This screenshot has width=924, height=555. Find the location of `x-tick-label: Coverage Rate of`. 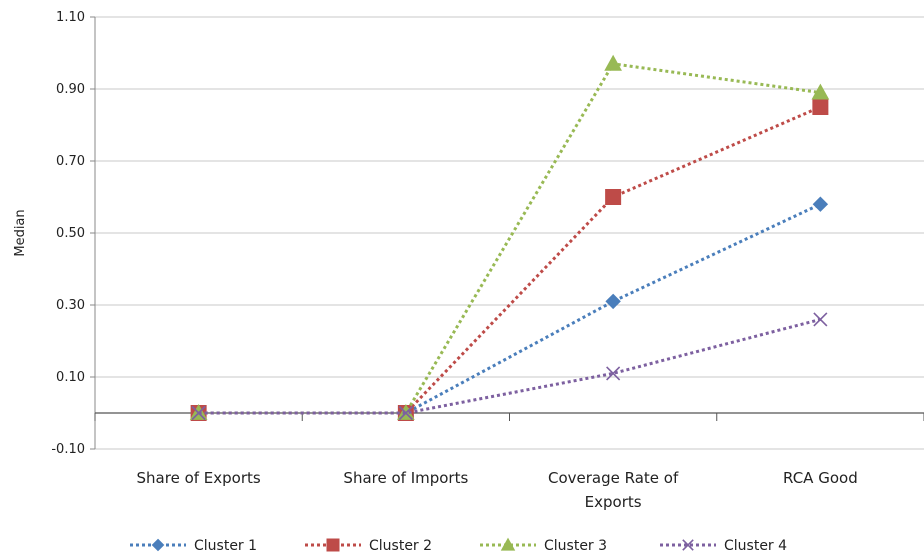

x-tick-label: Coverage Rate of is located at coordinates (613, 478).